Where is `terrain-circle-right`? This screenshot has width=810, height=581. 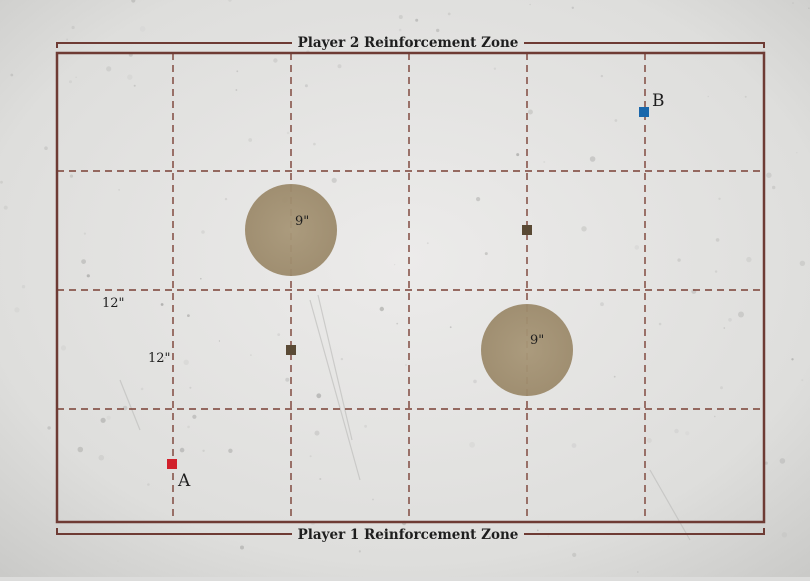
terrain-circle-right is located at coordinates (527, 350).